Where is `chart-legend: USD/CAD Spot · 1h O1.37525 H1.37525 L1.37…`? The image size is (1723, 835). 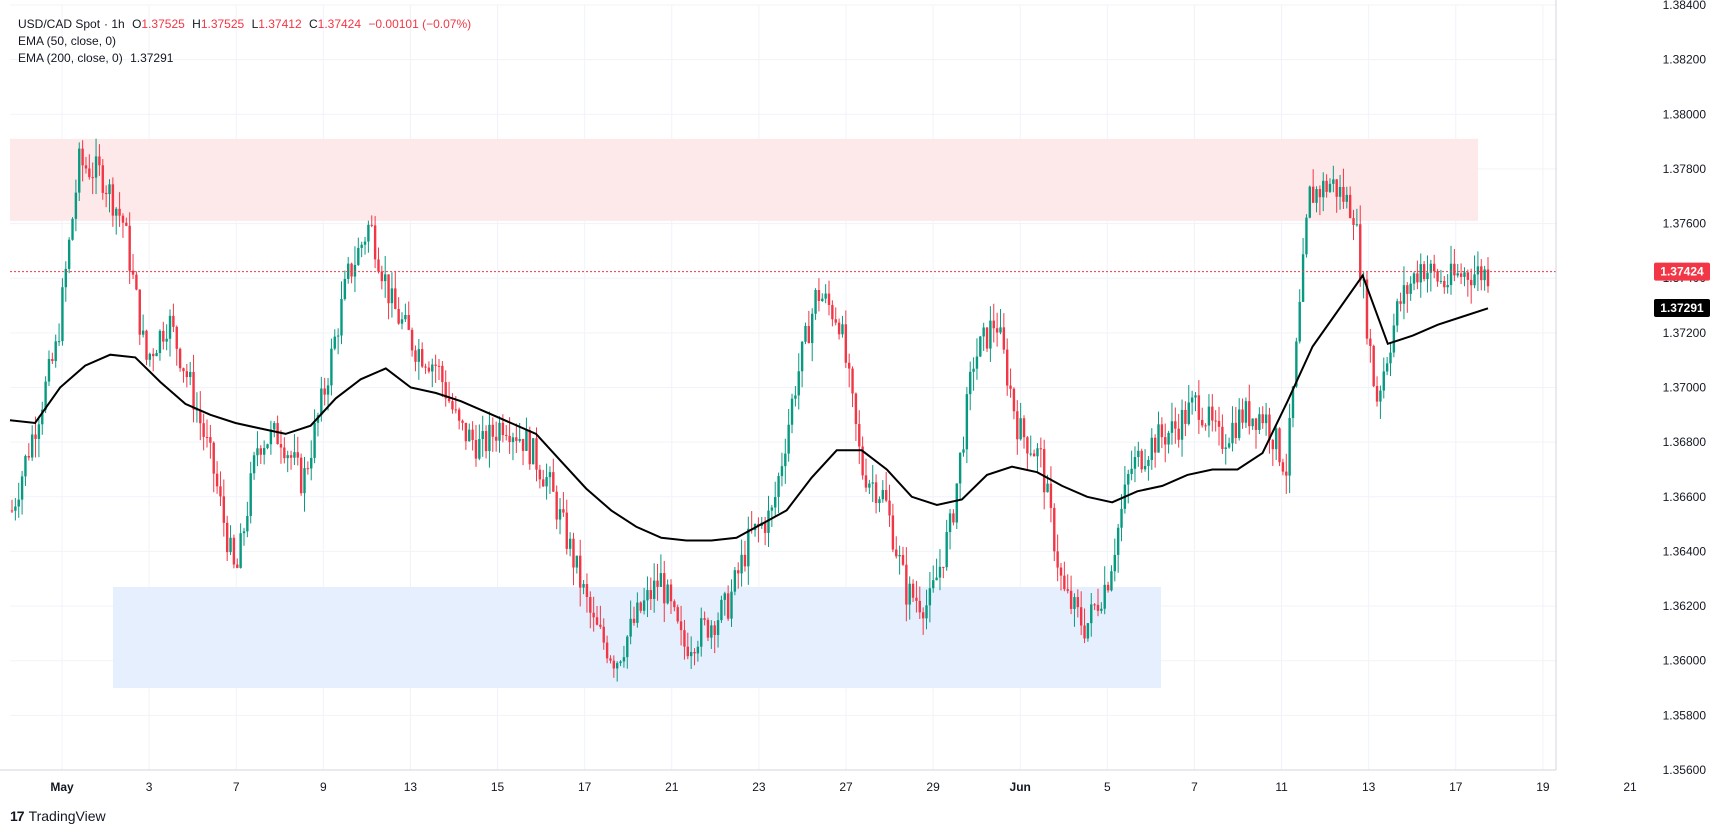
chart-legend: USD/CAD Spot · 1h O1.37525 H1.37525 L1.37… is located at coordinates (246, 41).